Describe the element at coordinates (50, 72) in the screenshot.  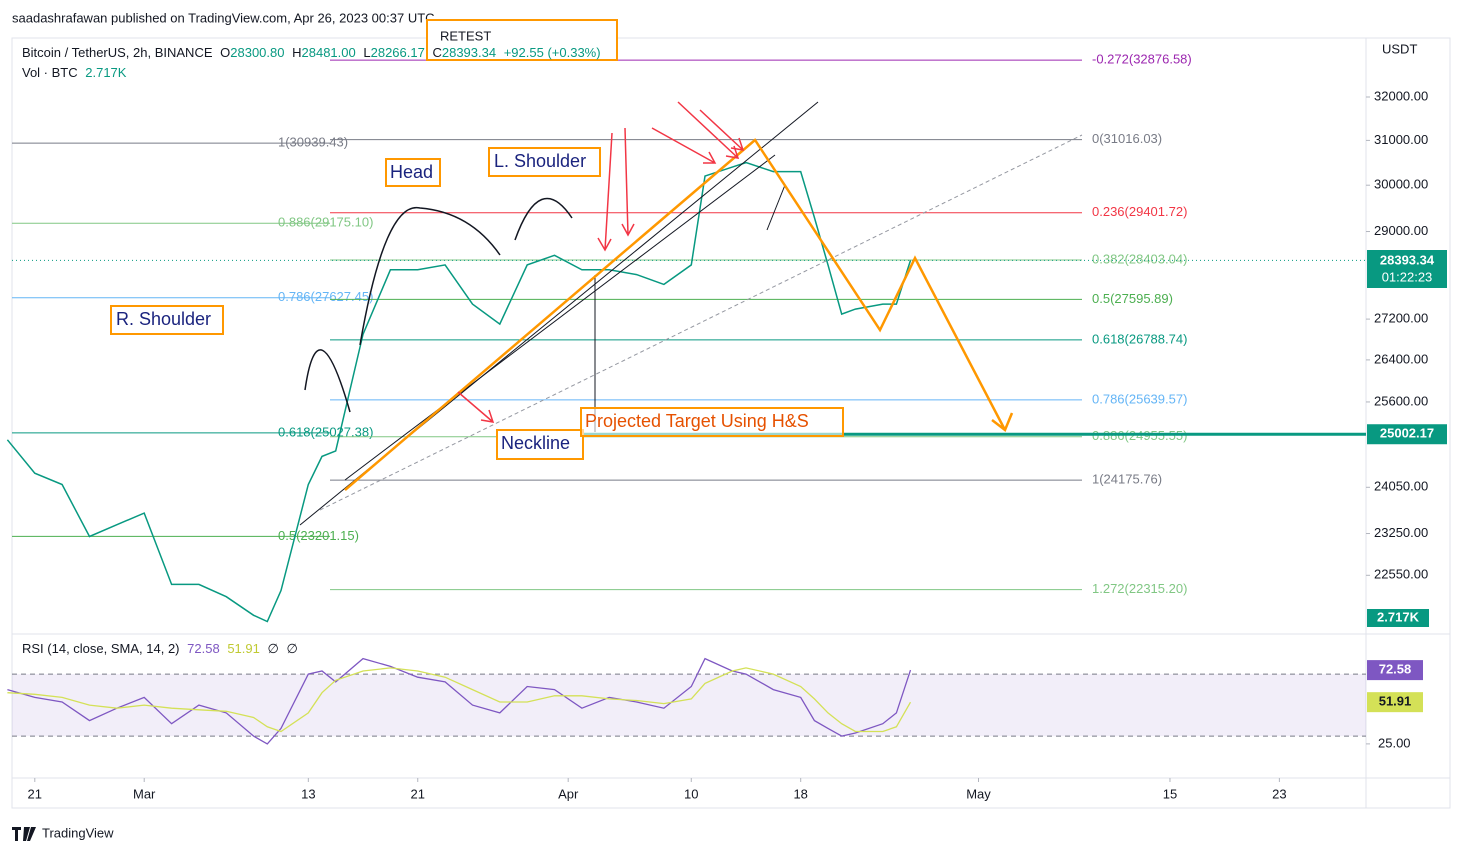
I see `volume-label: Vol · BTC` at that location.